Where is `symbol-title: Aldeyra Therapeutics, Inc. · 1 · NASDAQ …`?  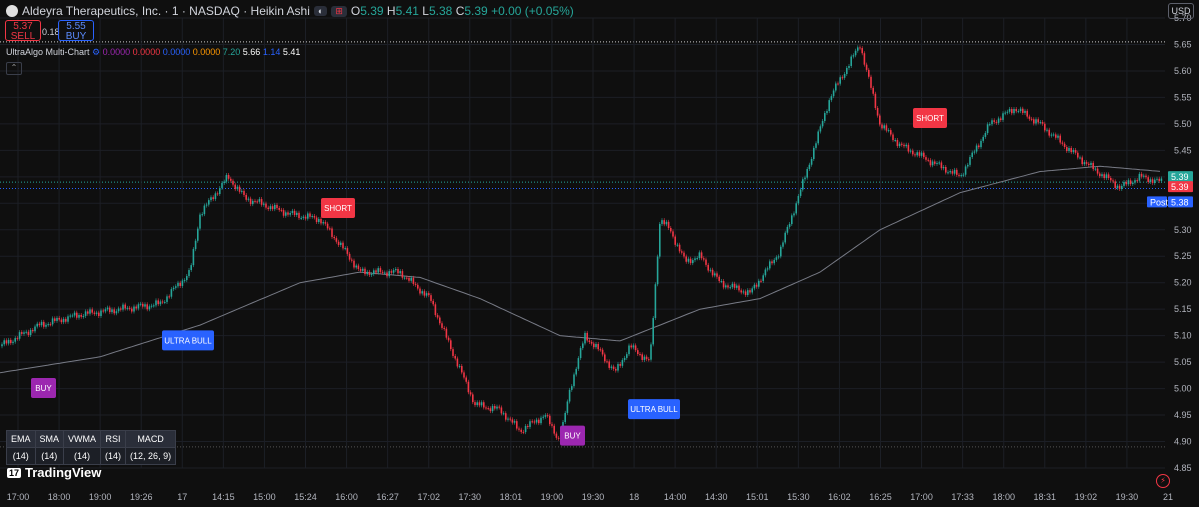 symbol-title: Aldeyra Therapeutics, Inc. · 1 · NASDAQ … is located at coordinates (166, 11).